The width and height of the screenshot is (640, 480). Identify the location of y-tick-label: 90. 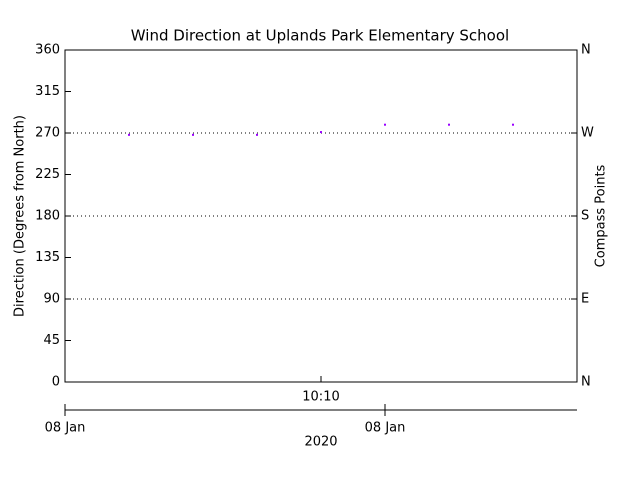
(51, 299).